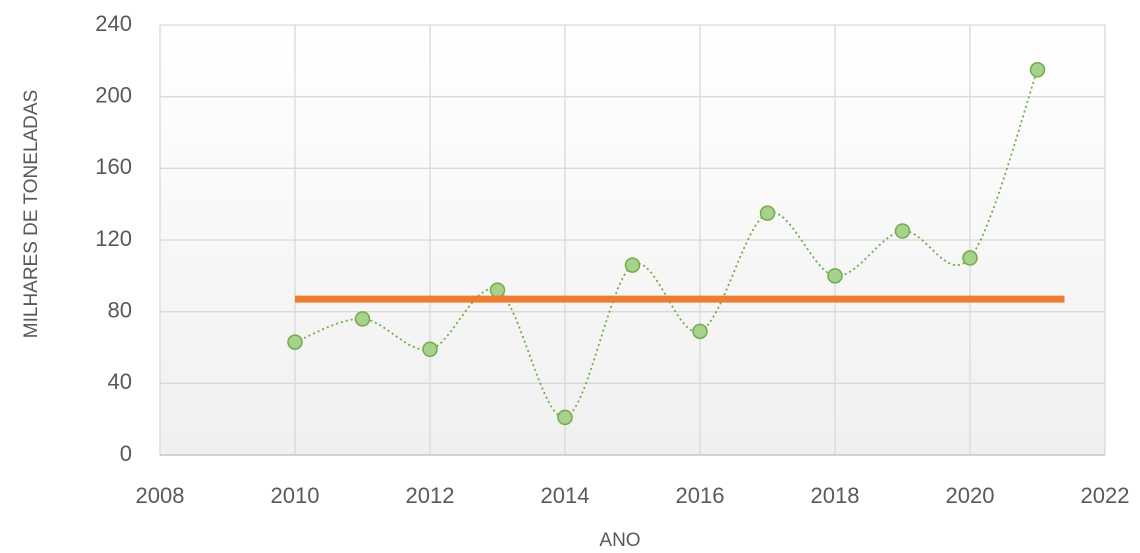 This screenshot has width=1140, height=553. I want to click on x-tick-label: 2008, so click(160, 495).